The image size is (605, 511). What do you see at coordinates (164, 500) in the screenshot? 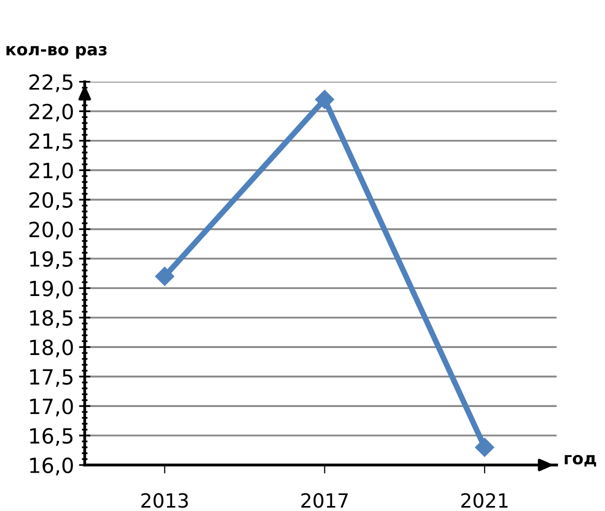
I see `x-tick-label: 2013` at bounding box center [164, 500].